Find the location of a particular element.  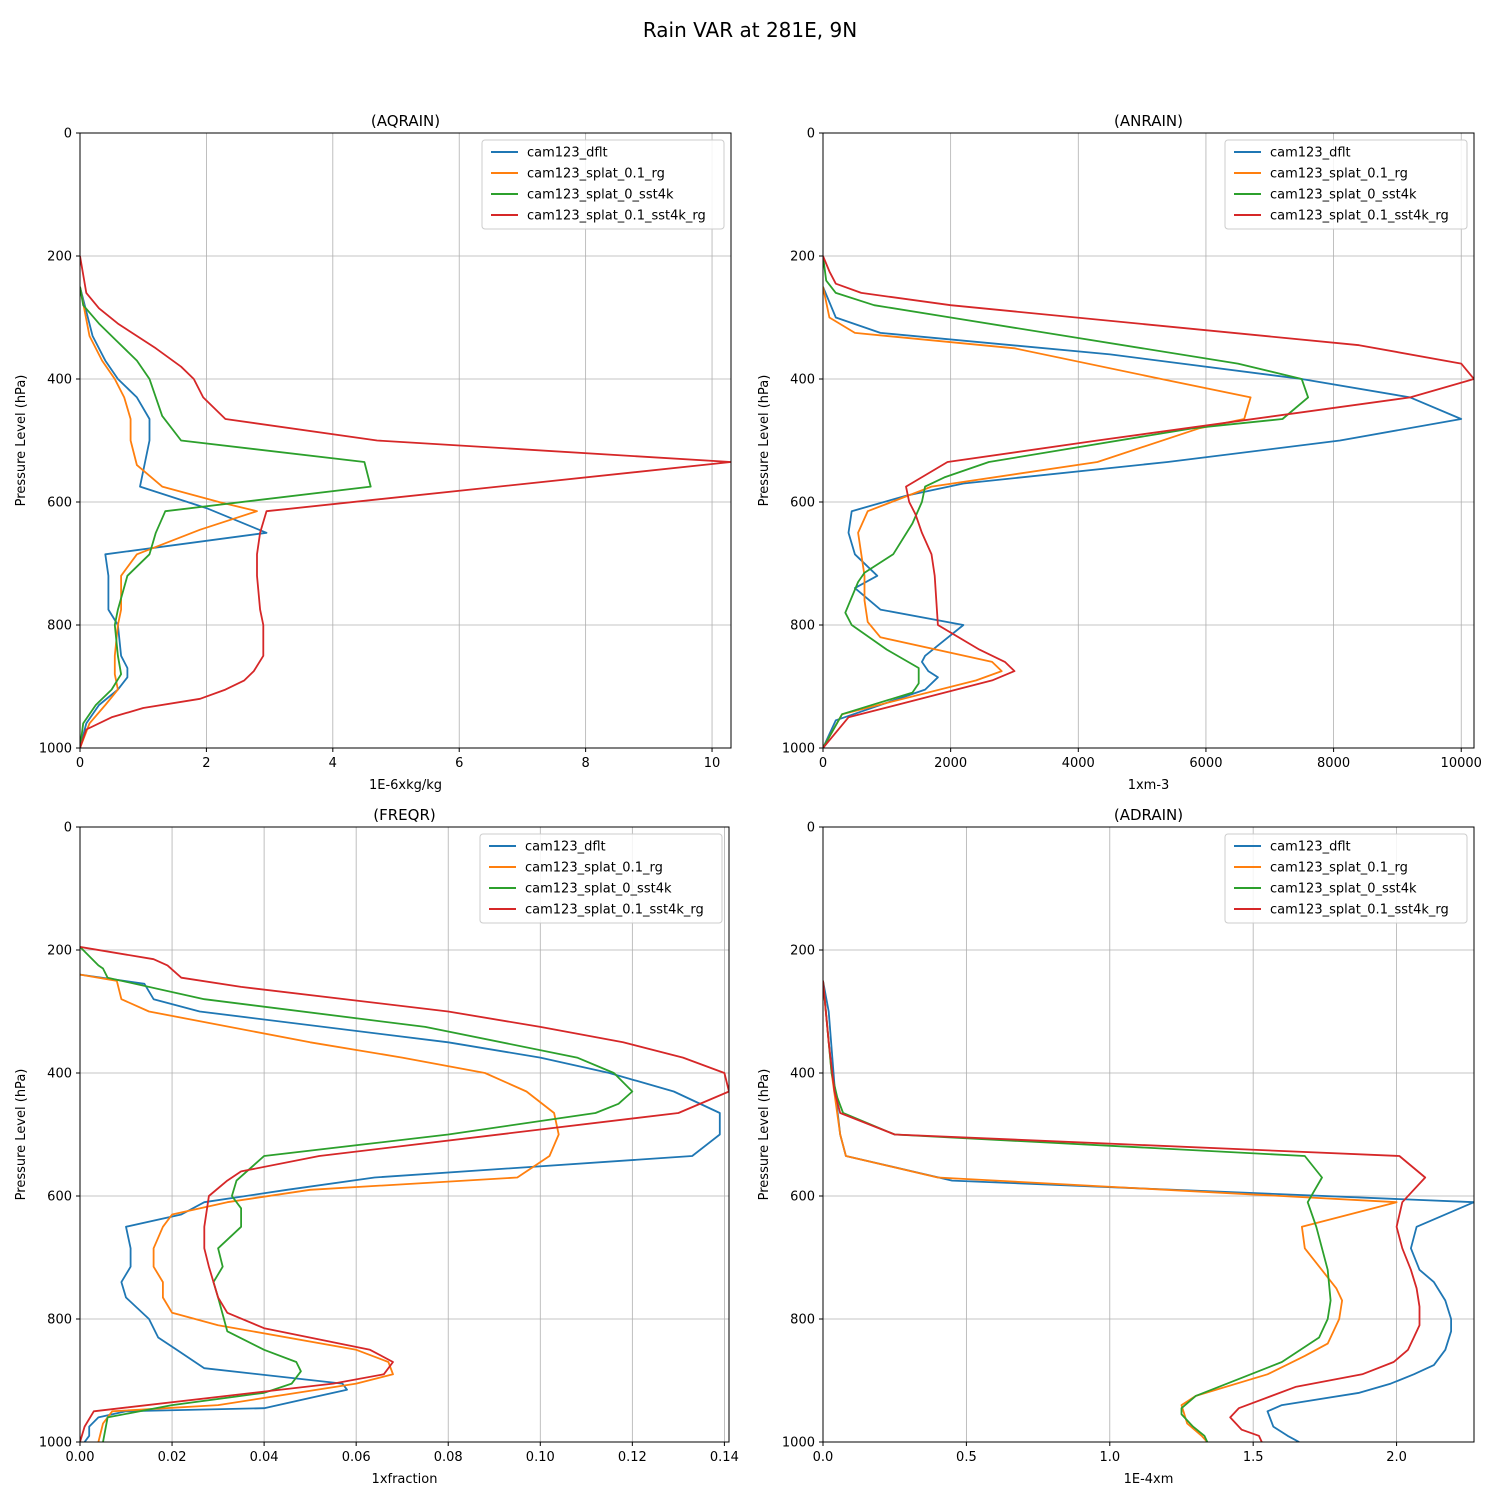

x-tick-label: 8 is located at coordinates (585, 763).